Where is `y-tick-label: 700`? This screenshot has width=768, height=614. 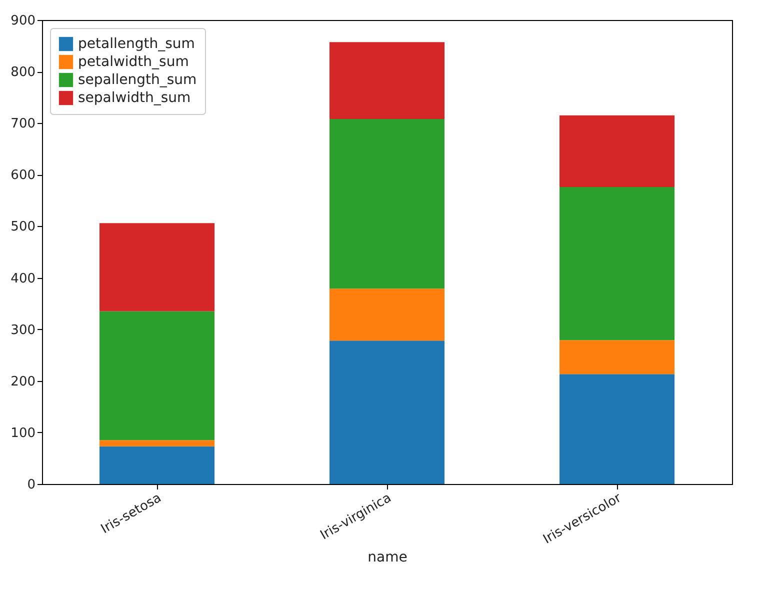
y-tick-label: 700 is located at coordinates (23, 124).